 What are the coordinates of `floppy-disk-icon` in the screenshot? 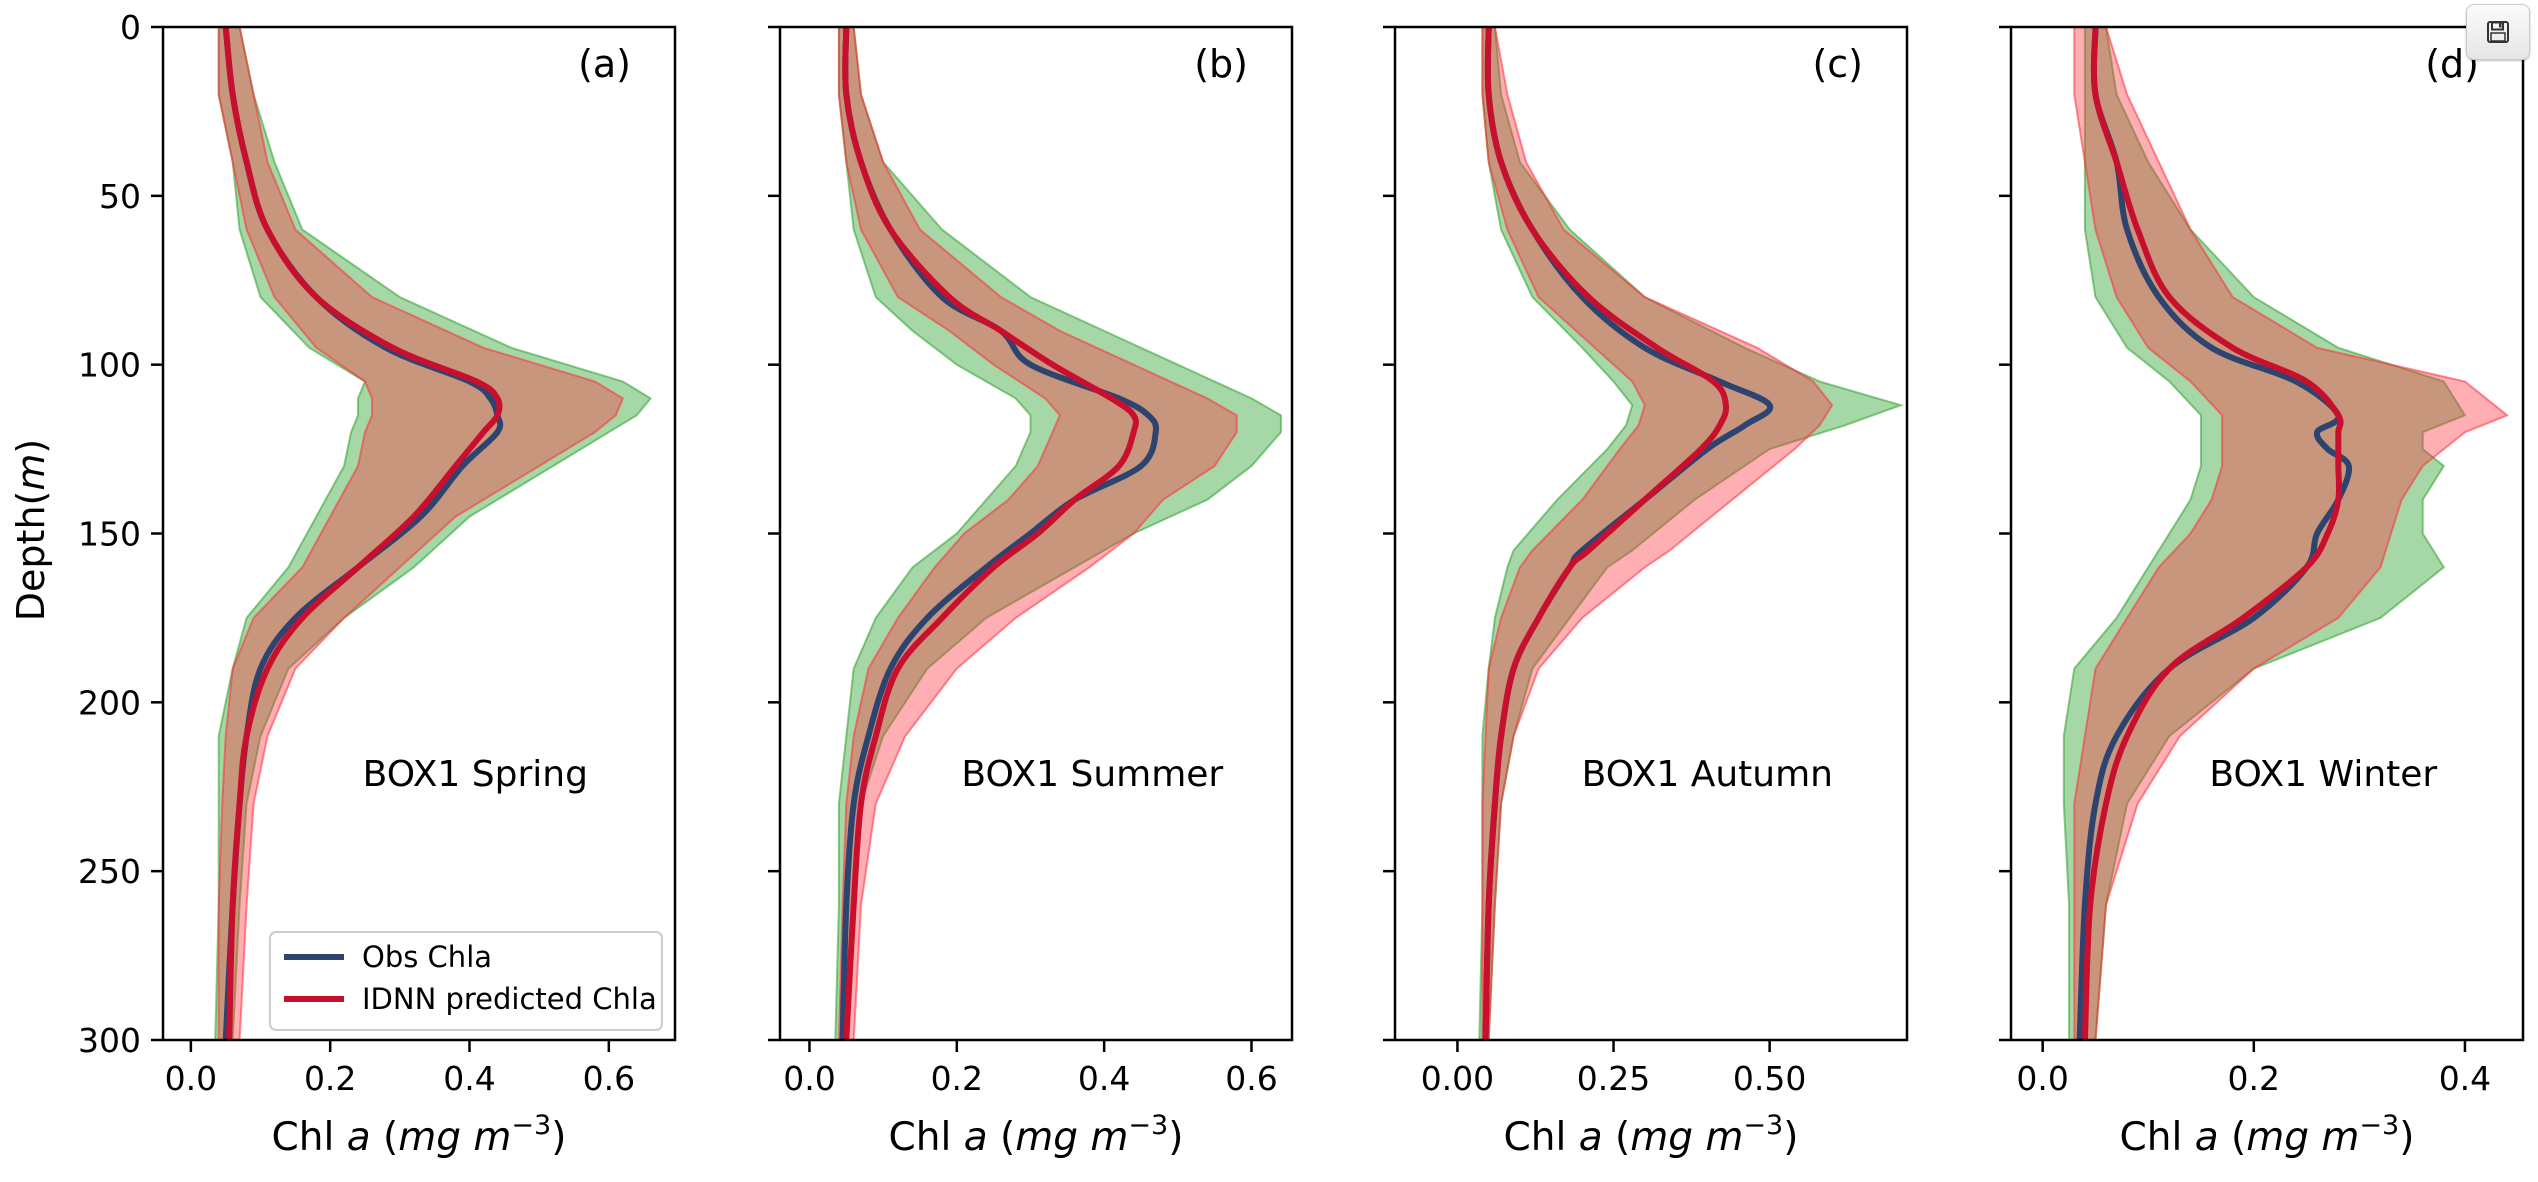 It's located at (2498, 32).